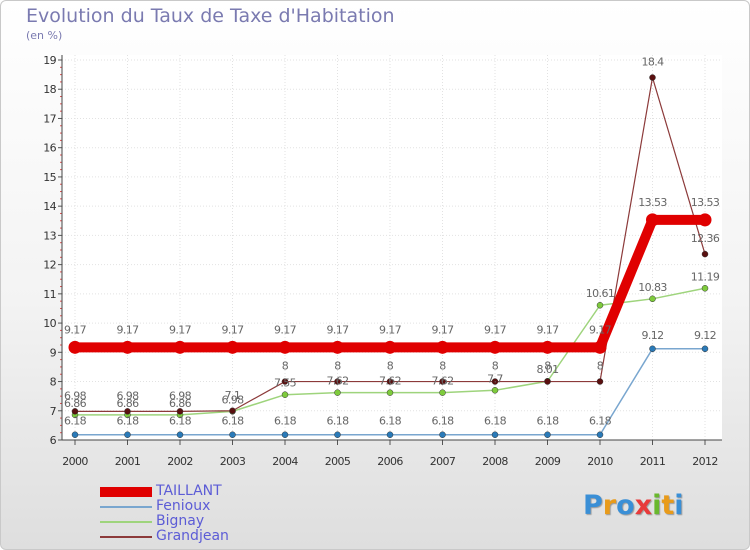  Describe the element at coordinates (625, 505) in the screenshot. I see `logo-letter: o` at that location.